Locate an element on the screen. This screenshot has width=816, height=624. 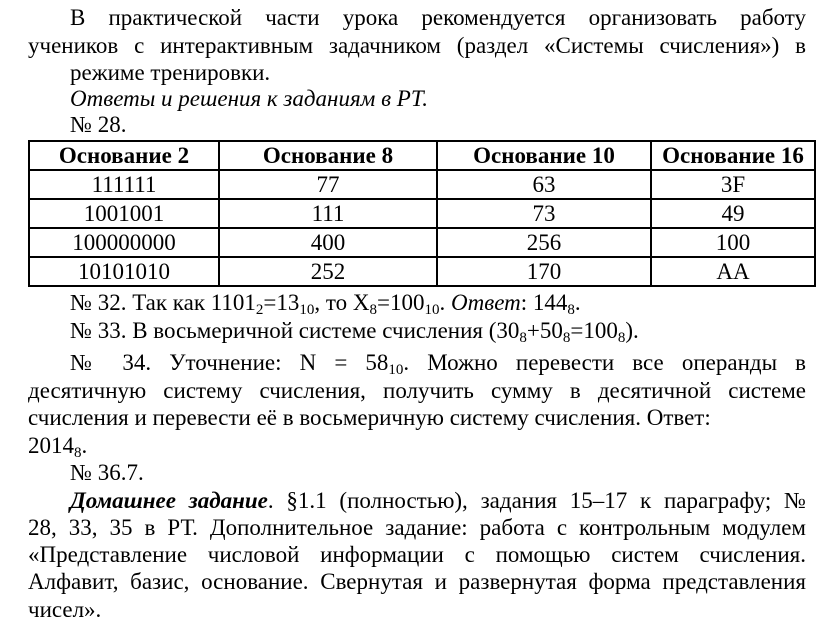
task-34-line: 20148. is located at coordinates (58, 447).